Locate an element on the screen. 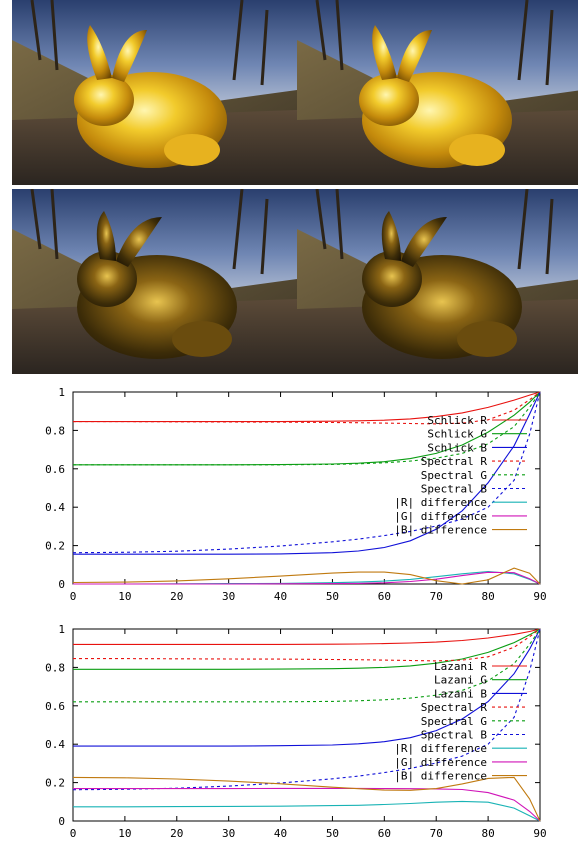  legend-label: Schlick G is located at coordinates (457, 434).